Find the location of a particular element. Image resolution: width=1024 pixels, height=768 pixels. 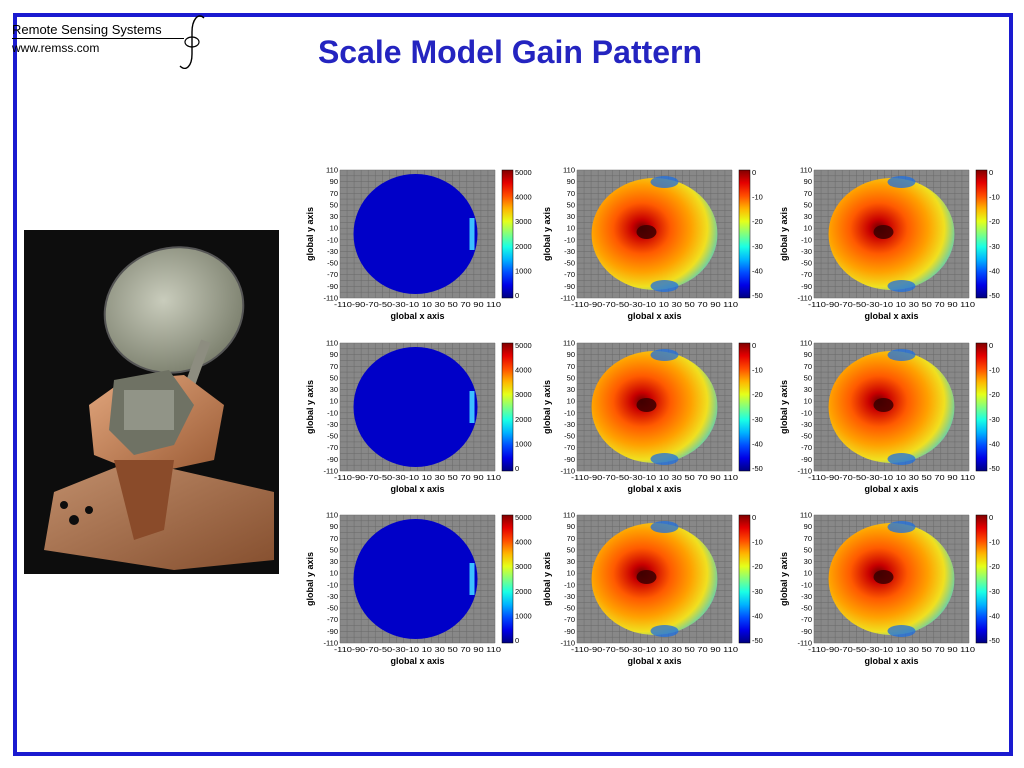

colorbar-label: 1000 is located at coordinates (523, 443).